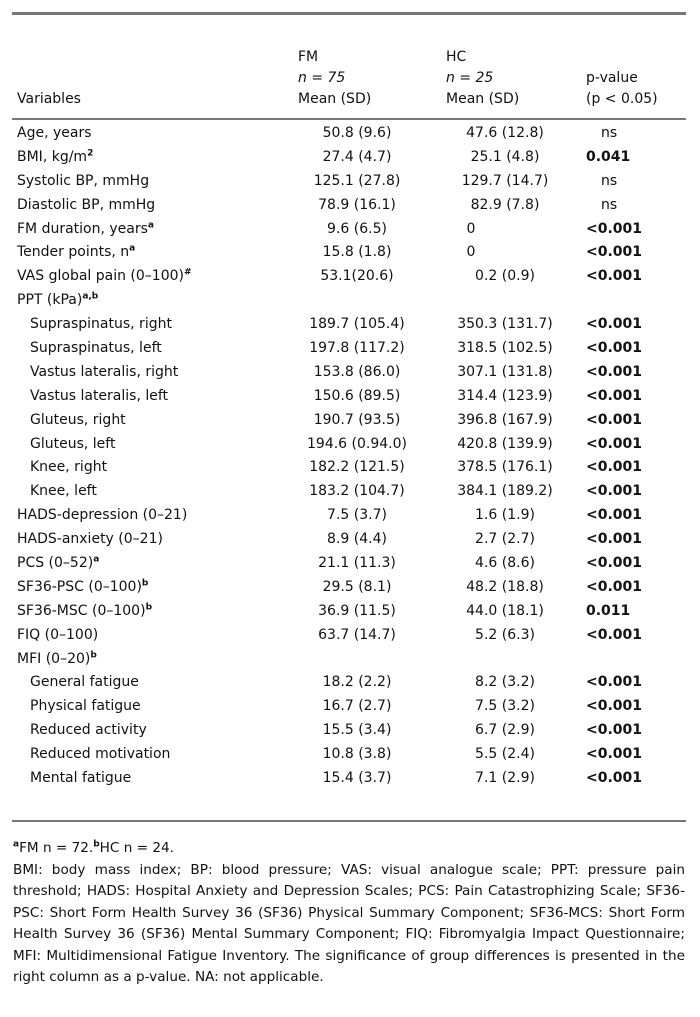  I want to click on p-value: ns, so click(609, 133).